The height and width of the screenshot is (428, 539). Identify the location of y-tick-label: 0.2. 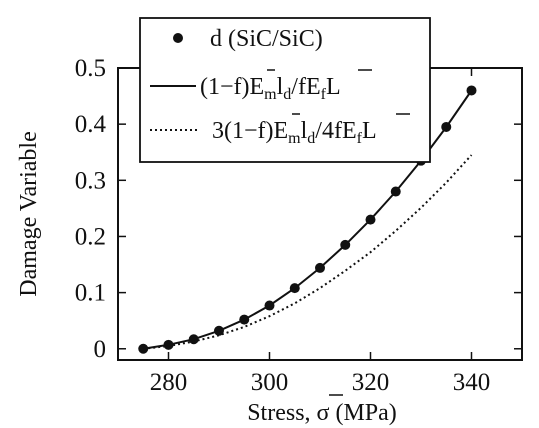
(90, 236).